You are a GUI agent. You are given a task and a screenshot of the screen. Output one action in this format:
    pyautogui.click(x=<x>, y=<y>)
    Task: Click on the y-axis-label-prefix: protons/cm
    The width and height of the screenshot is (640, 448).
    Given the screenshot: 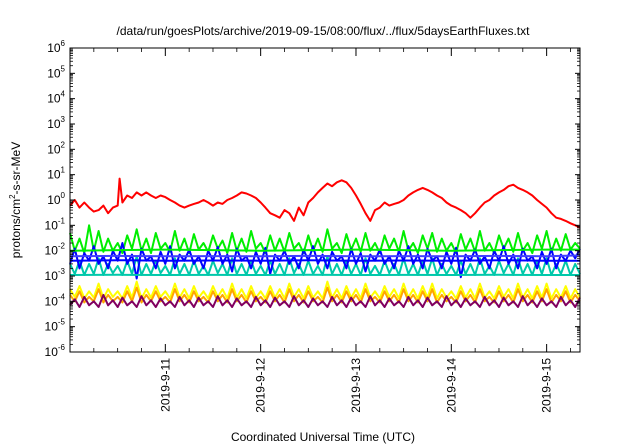 What is the action you would take?
    pyautogui.click(x=16, y=228)
    